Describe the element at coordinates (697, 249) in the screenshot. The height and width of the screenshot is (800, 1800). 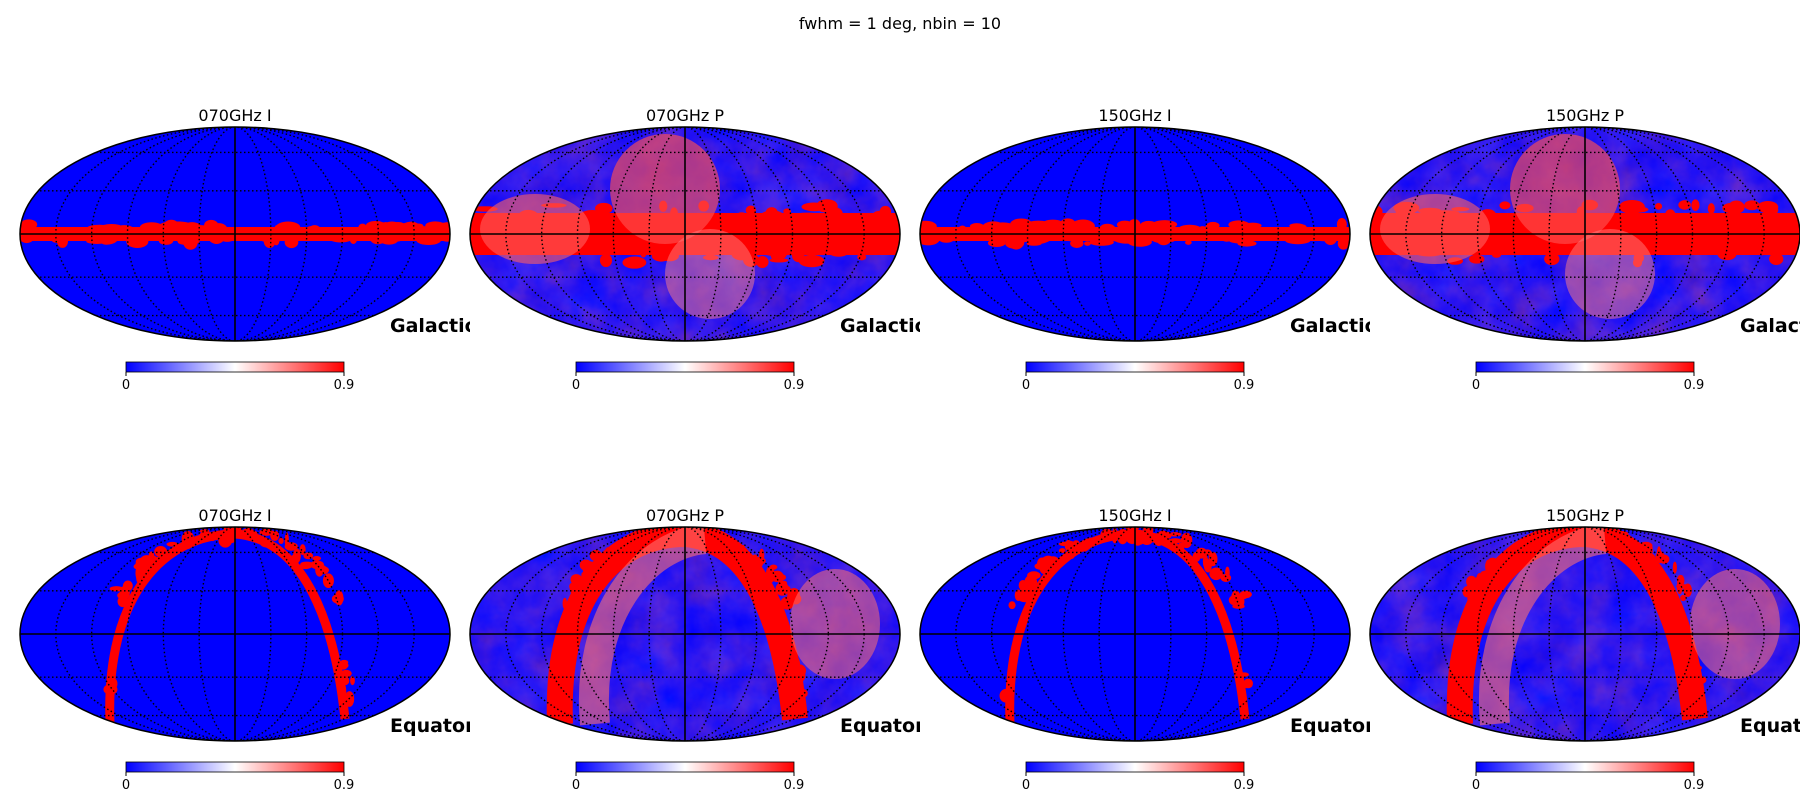
I see `panel-galactic-070GHz-P: 070GHz P Galactic 0 0.9` at that location.